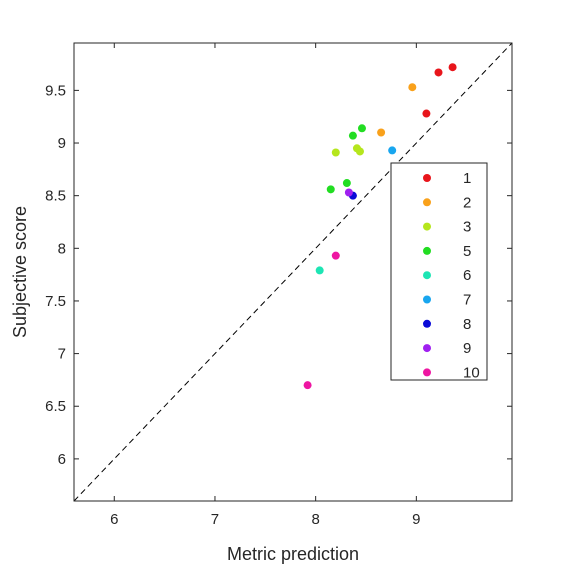  What do you see at coordinates (467, 324) in the screenshot?
I see `legend-label-8: 8` at bounding box center [467, 324].